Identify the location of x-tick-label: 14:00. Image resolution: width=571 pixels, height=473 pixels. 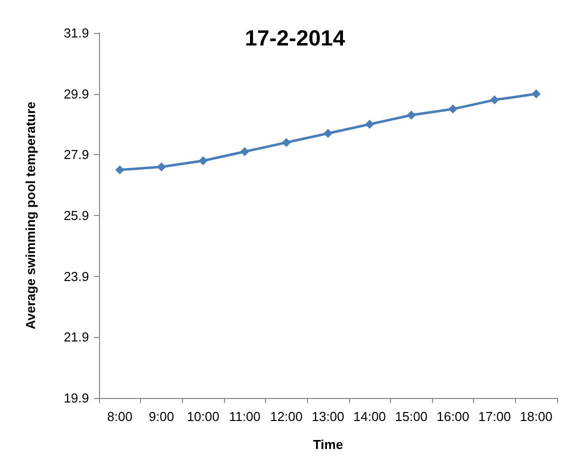
(369, 416).